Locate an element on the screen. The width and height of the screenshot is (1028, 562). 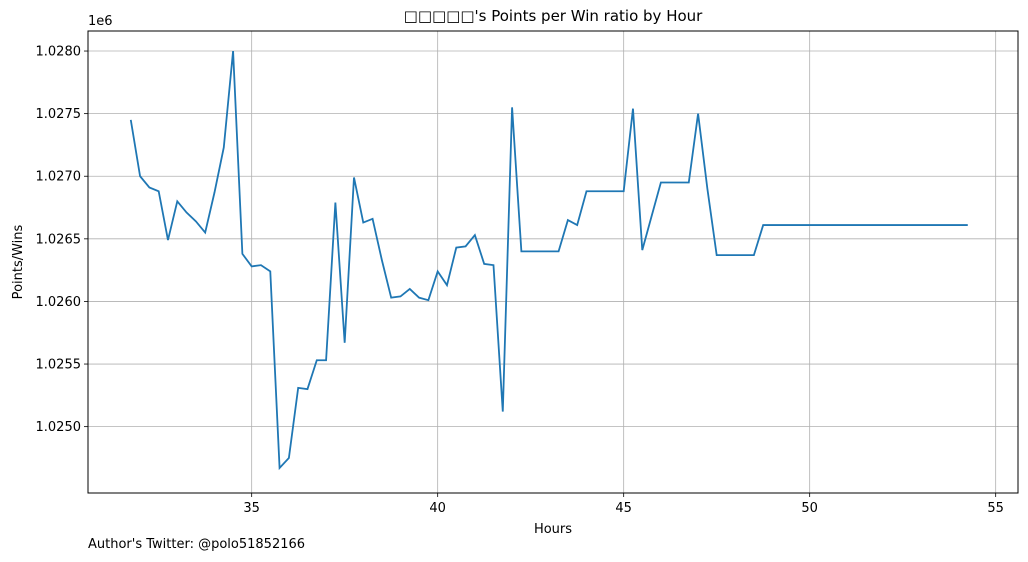
x-tick-label: 55 is located at coordinates (995, 508).